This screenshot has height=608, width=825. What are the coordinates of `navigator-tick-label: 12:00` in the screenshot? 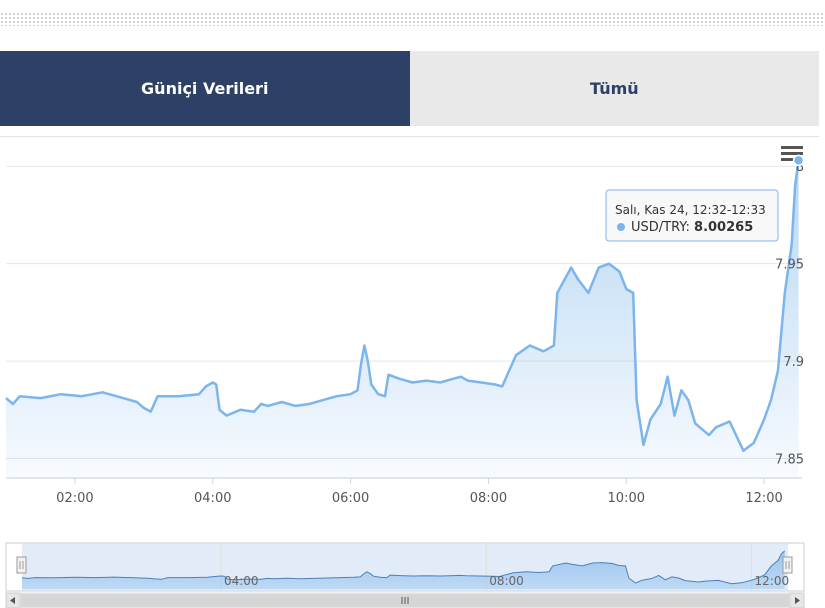 It's located at (772, 581).